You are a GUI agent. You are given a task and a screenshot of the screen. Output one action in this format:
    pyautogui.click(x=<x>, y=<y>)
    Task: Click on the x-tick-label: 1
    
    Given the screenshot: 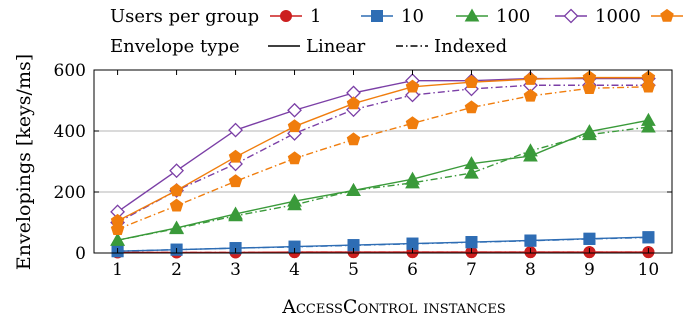 What is the action you would take?
    pyautogui.click(x=117, y=270)
    